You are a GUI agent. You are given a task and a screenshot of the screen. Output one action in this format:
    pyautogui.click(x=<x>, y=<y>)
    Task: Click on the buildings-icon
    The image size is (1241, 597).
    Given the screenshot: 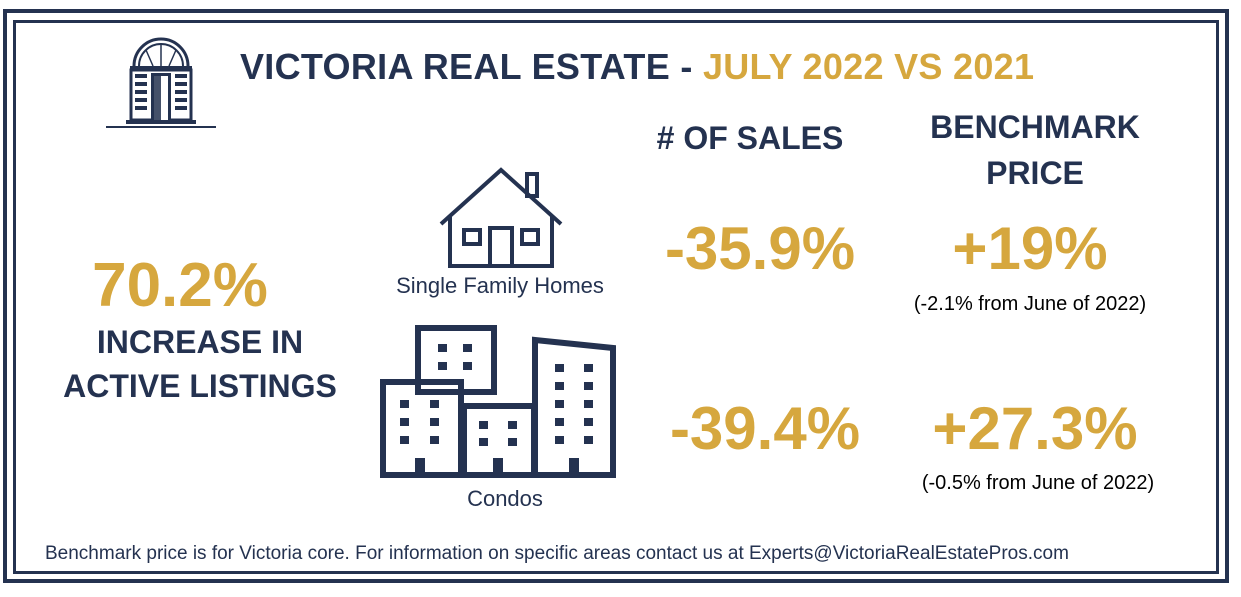 What is the action you would take?
    pyautogui.click(x=498, y=401)
    